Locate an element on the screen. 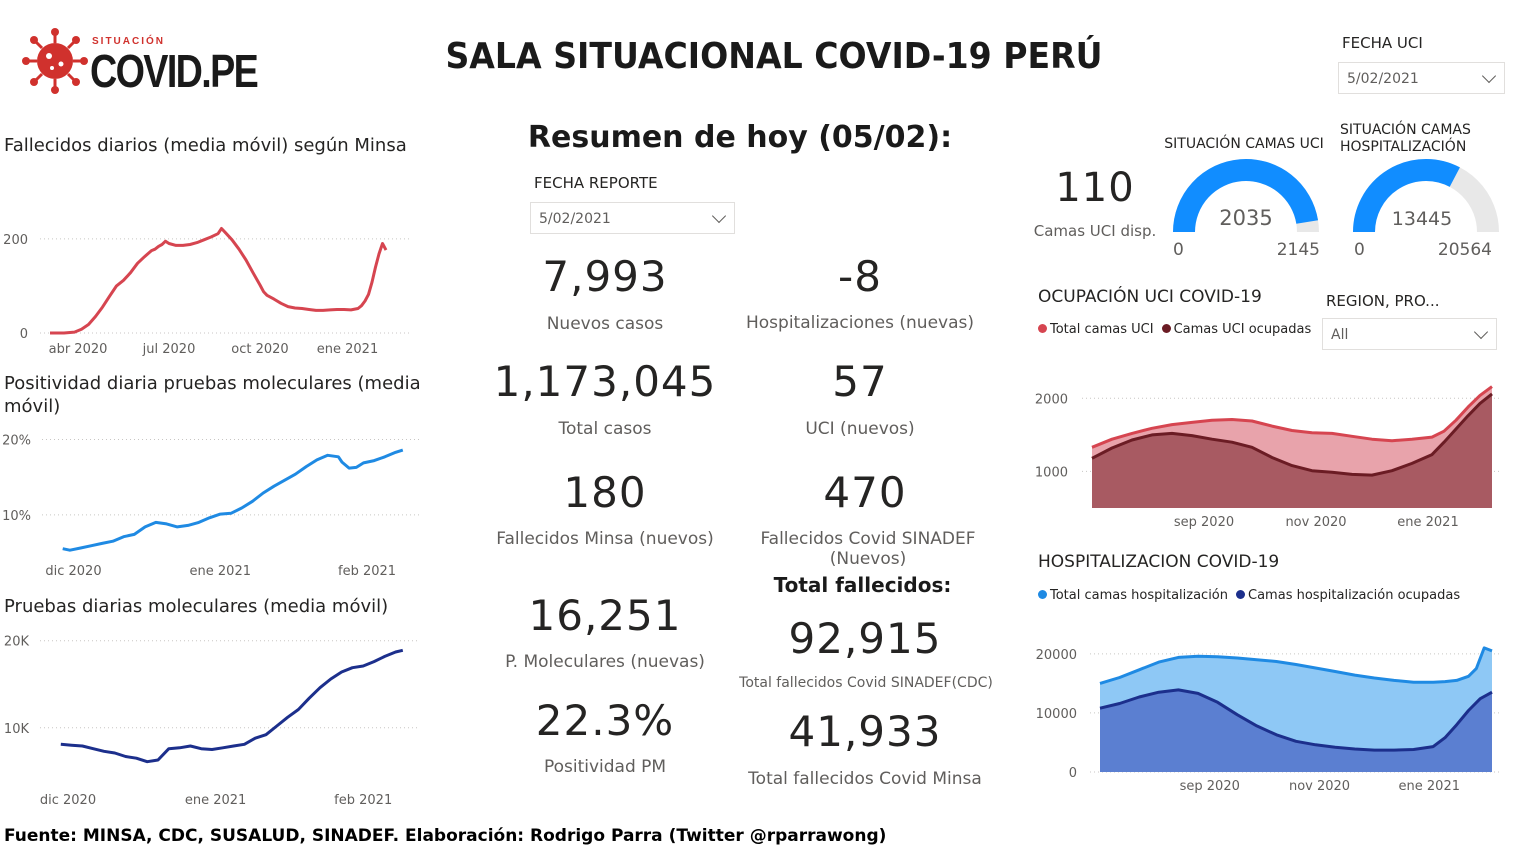  kpi-uci-nuevos-label: UCI (nuevos) is located at coordinates (860, 429).